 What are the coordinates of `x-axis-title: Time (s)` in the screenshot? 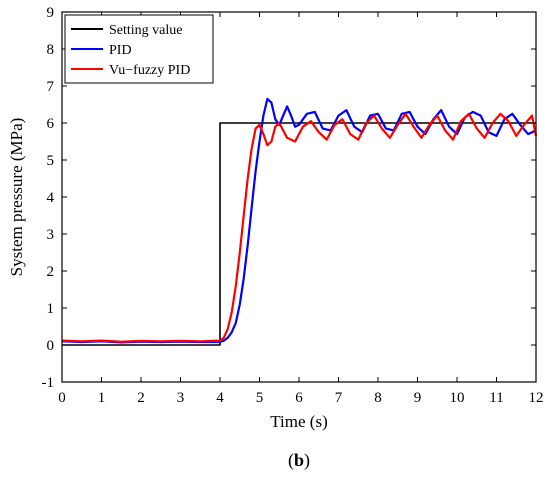 It's located at (298, 421).